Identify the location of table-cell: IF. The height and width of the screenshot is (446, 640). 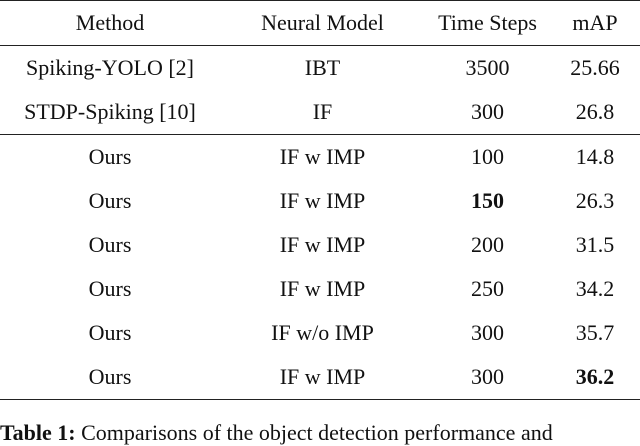
(322, 111).